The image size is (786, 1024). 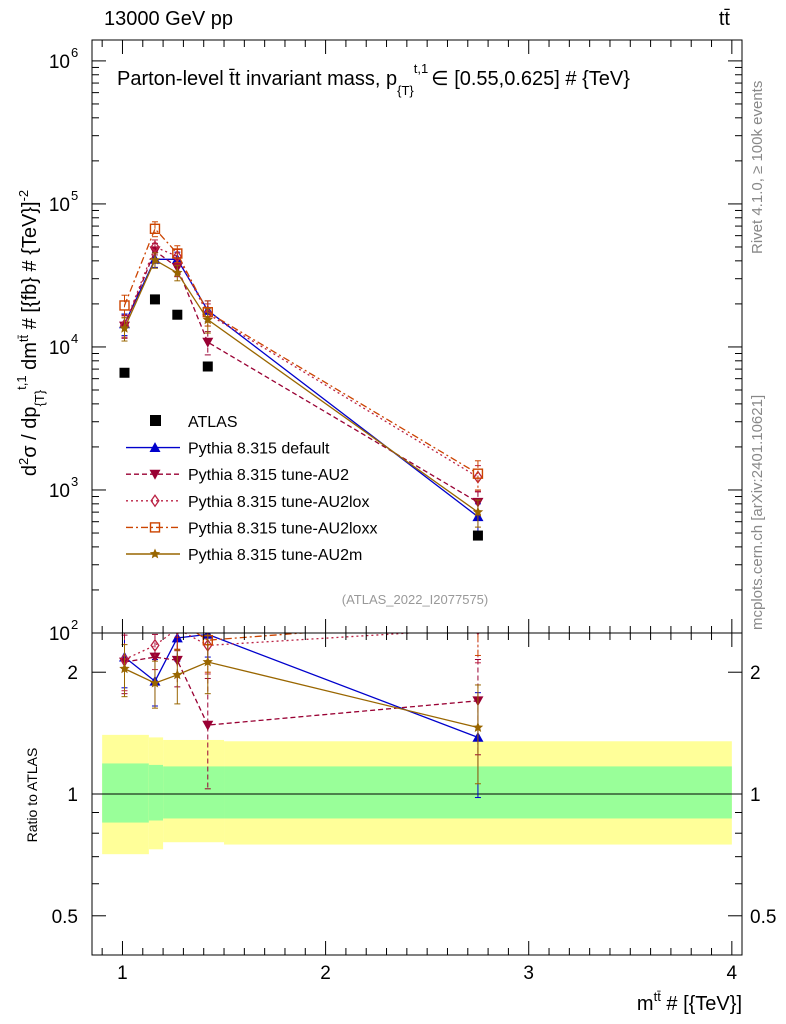 What do you see at coordinates (757, 167) in the screenshot?
I see `rivet-label: Rivet 4.1.0, ≥ 100k events` at bounding box center [757, 167].